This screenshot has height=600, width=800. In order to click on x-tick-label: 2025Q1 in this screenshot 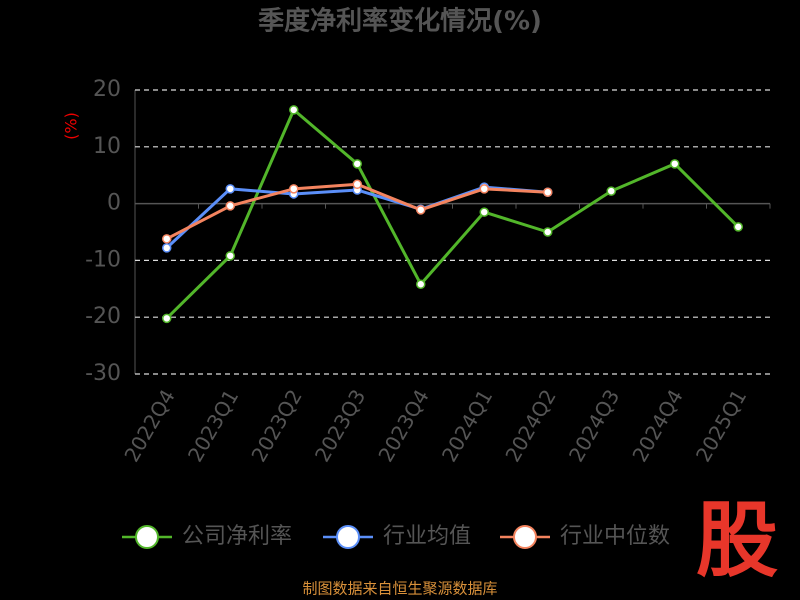, I will do `click(721, 425)`.